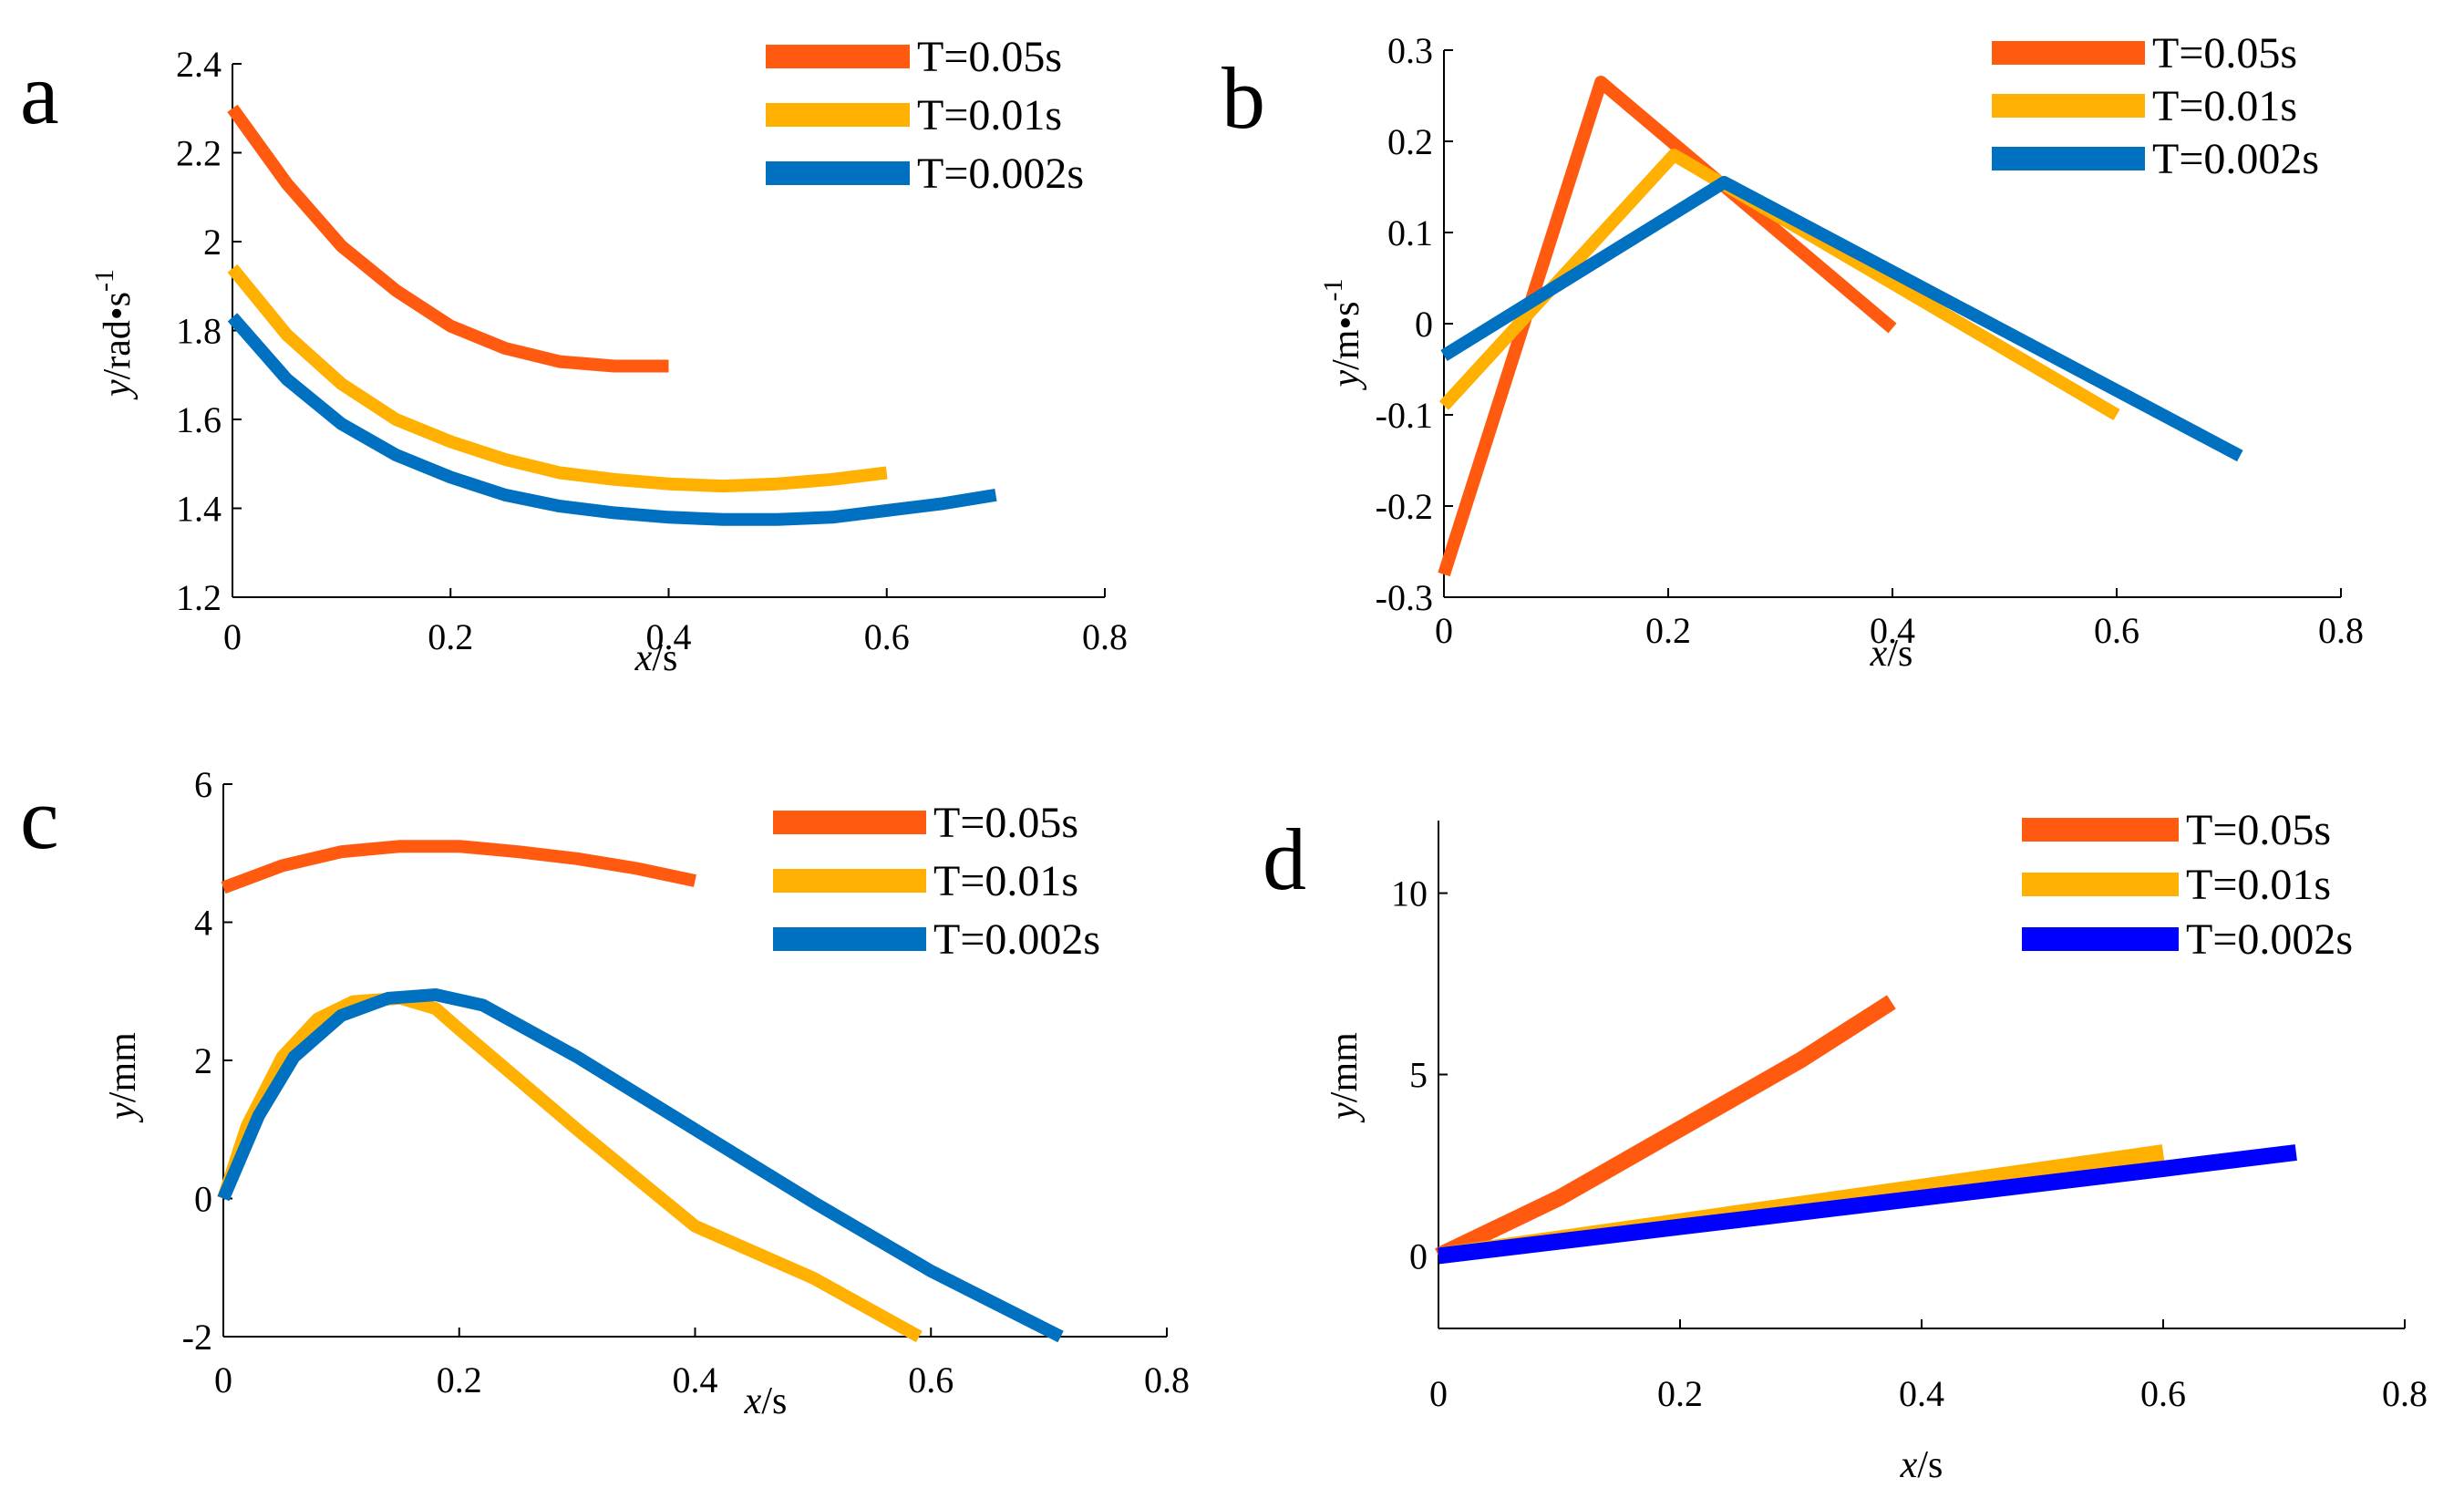 The width and height of the screenshot is (2464, 1488). I want to click on y-tick-label: 1.4, so click(199, 509).